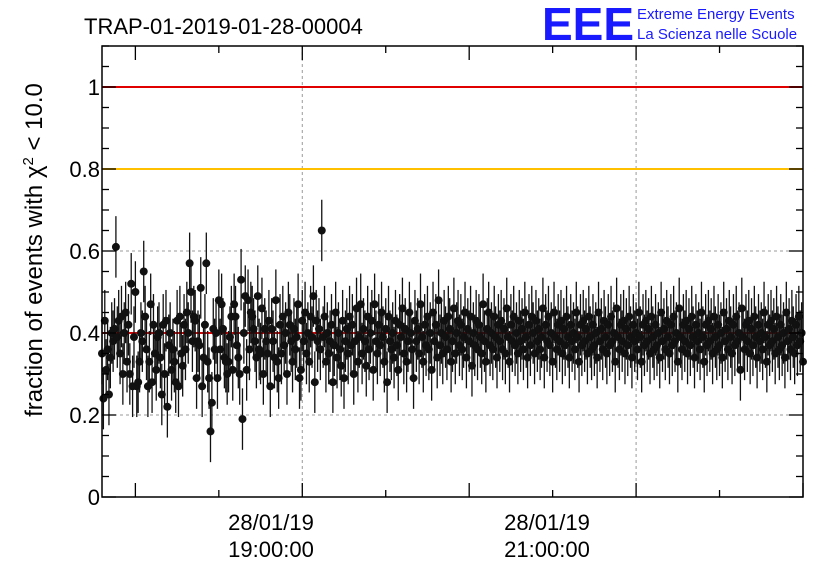 This screenshot has width=836, height=572. What do you see at coordinates (94, 497) in the screenshot?
I see `y-tick-label: 0` at bounding box center [94, 497].